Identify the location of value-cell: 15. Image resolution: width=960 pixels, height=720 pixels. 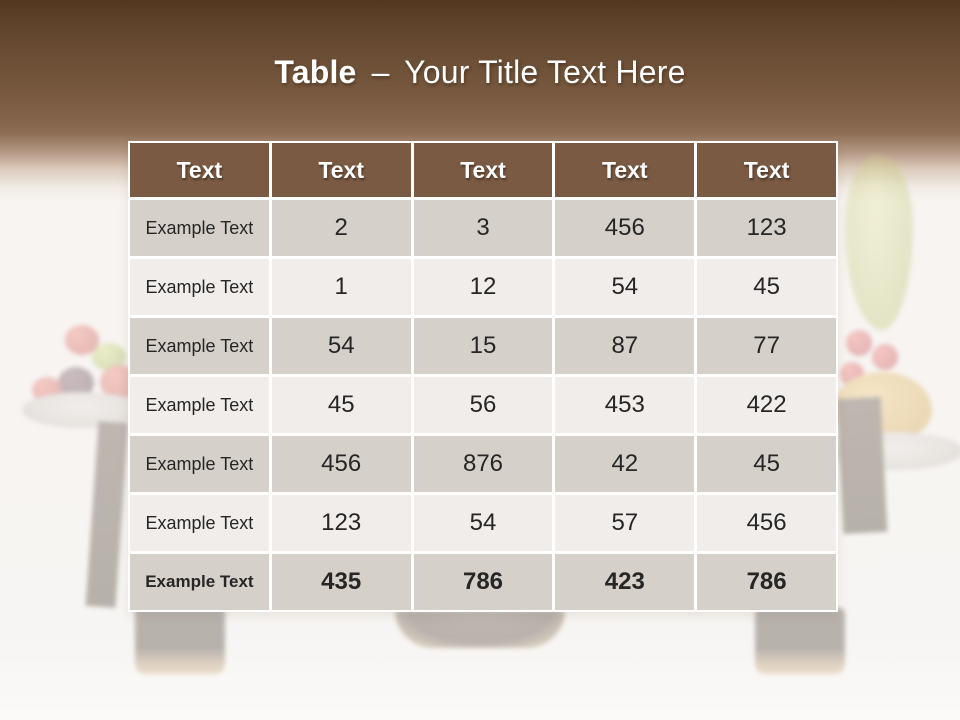
(483, 346).